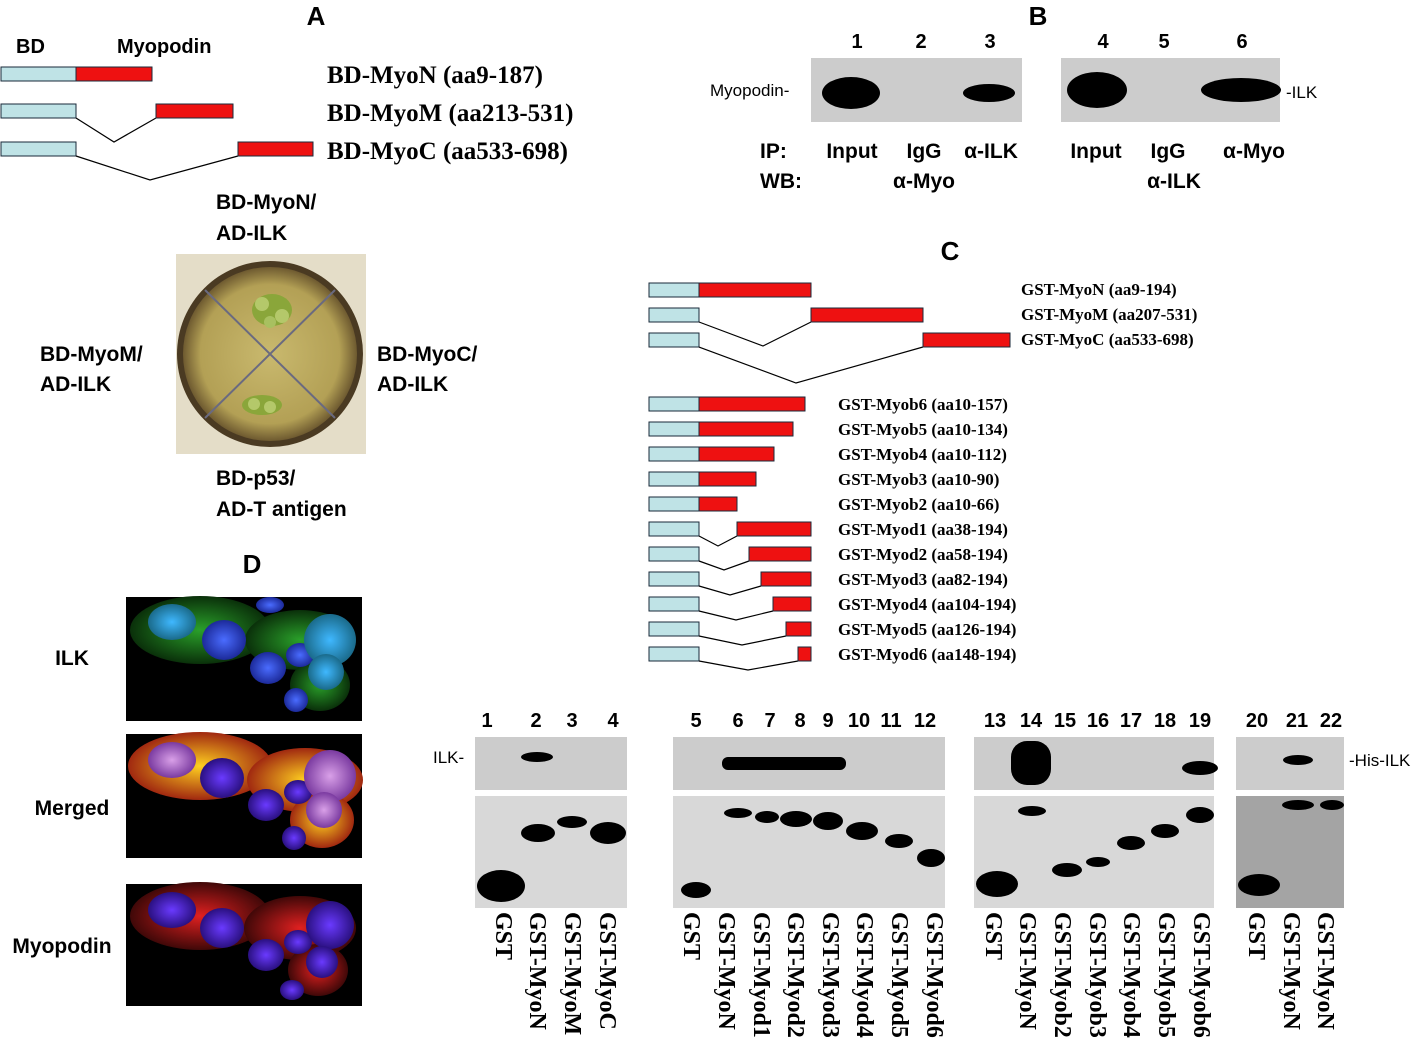 This screenshot has width=1424, height=1064. I want to click on yeast-plate-photo, so click(271, 354).